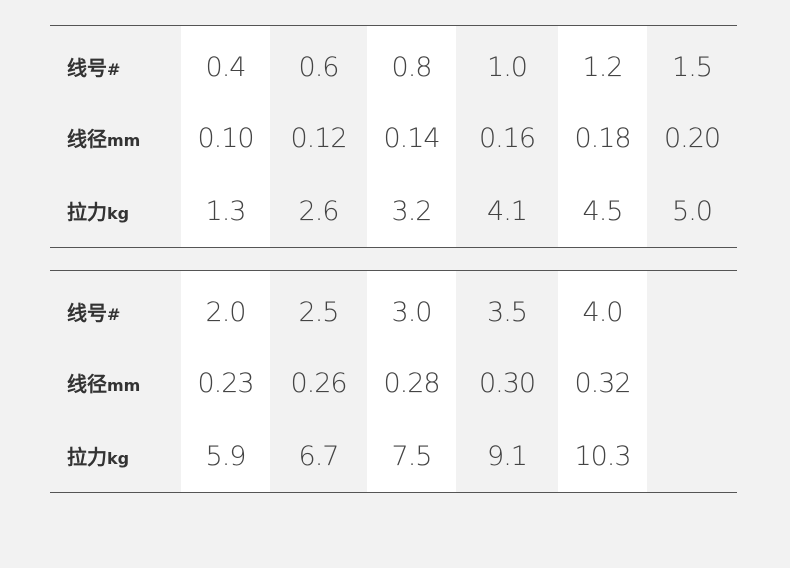  I want to click on value-cell: 4.1, so click(507, 211).